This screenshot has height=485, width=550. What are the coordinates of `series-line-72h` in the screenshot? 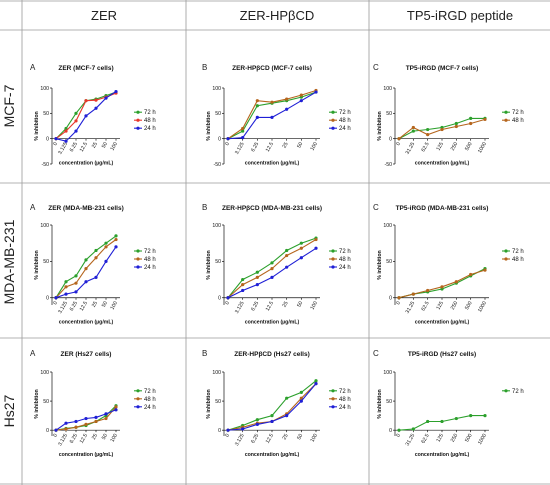 It's located at (442, 283).